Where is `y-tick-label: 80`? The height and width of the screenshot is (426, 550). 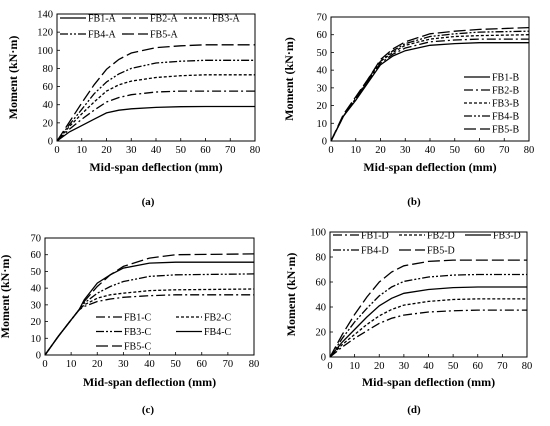
y-tick-label: 80 is located at coordinates (48, 69).